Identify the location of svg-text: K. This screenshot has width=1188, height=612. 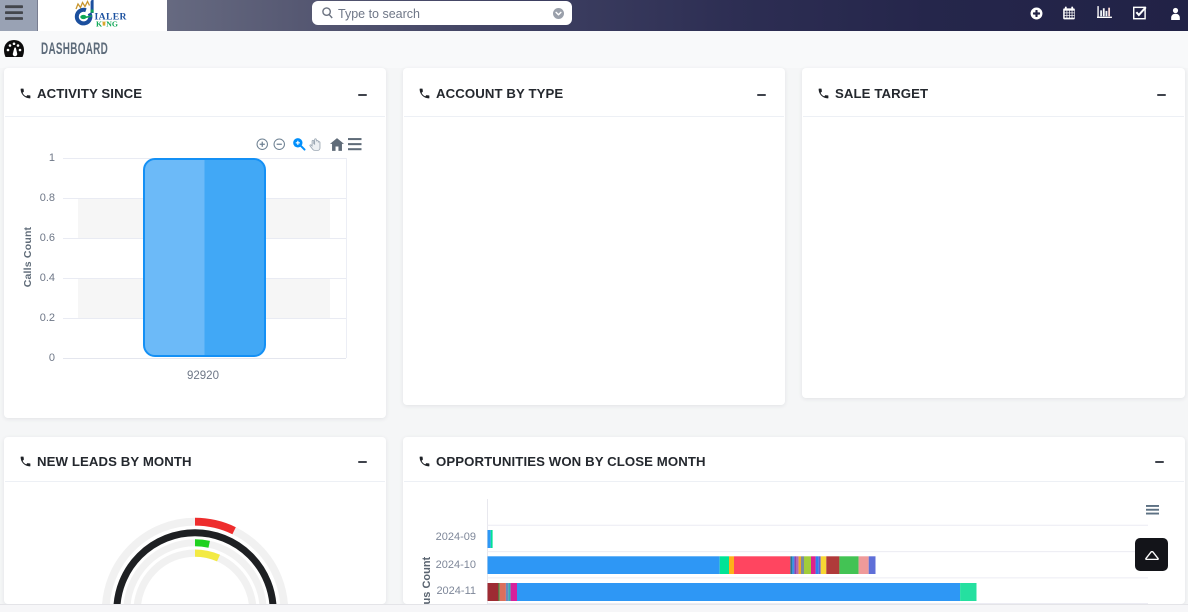
(99, 23).